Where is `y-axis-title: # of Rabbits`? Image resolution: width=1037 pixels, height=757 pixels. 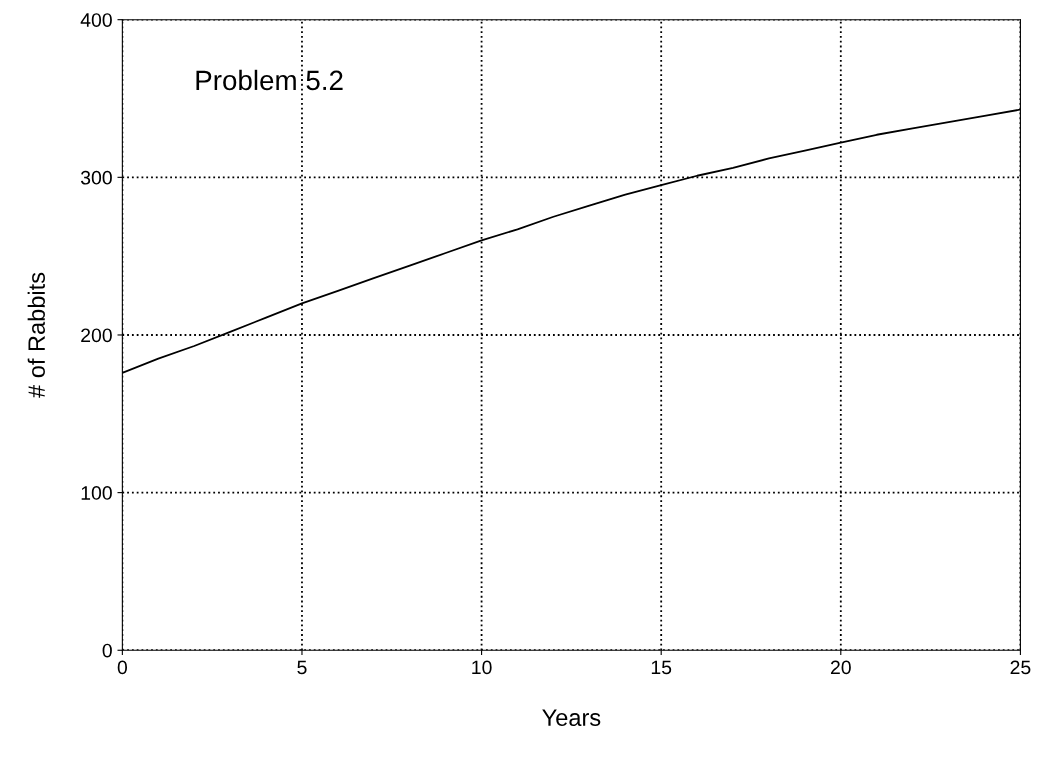 y-axis-title: # of Rabbits is located at coordinates (36, 335).